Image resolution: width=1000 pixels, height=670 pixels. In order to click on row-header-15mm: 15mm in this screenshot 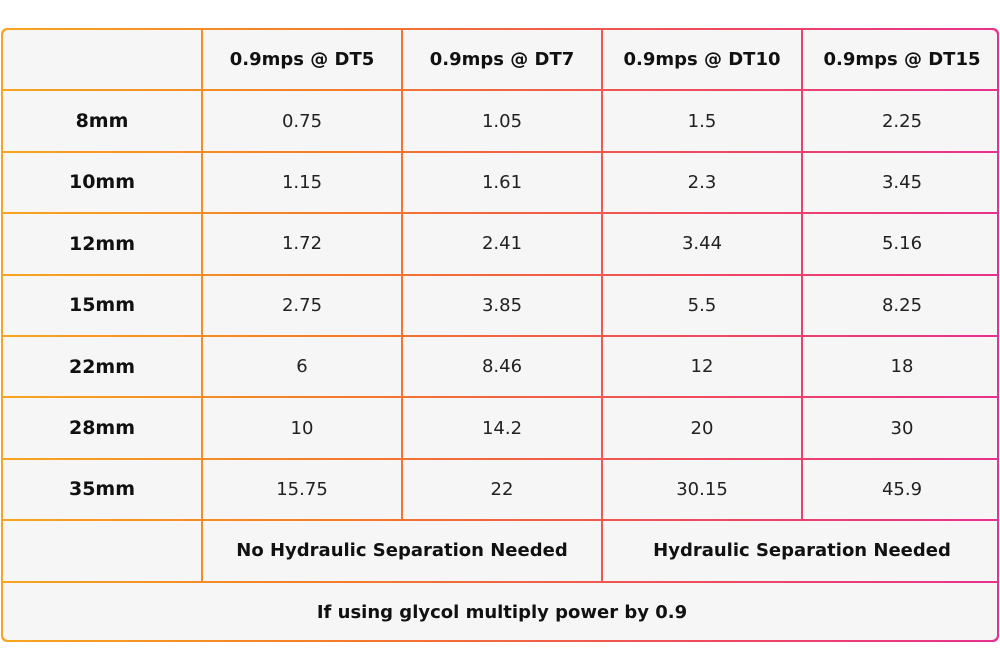, I will do `click(102, 305)`.